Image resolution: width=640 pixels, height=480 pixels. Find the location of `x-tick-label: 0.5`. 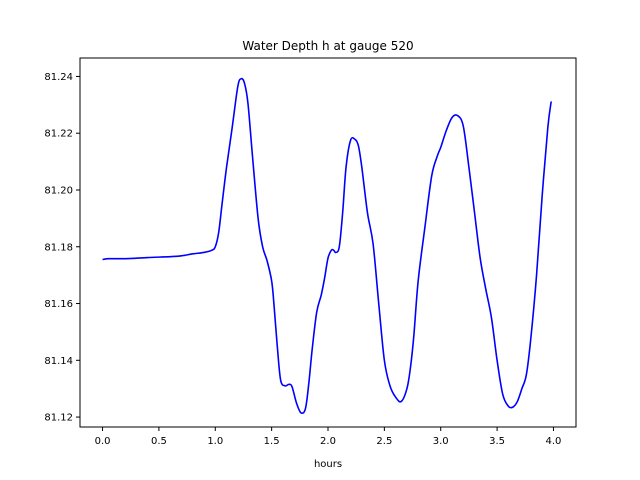

x-tick-label: 0.5 is located at coordinates (159, 441).